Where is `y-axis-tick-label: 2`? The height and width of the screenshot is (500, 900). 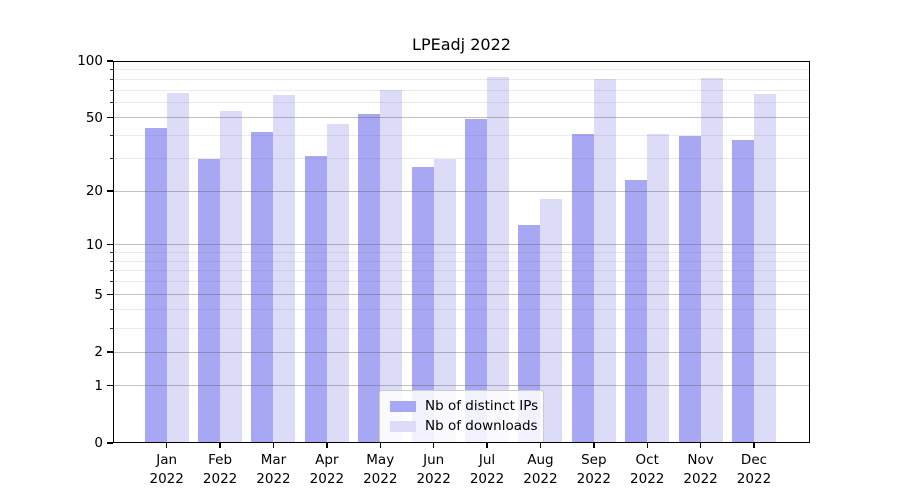
y-axis-tick-label: 2 is located at coordinates (98, 352).